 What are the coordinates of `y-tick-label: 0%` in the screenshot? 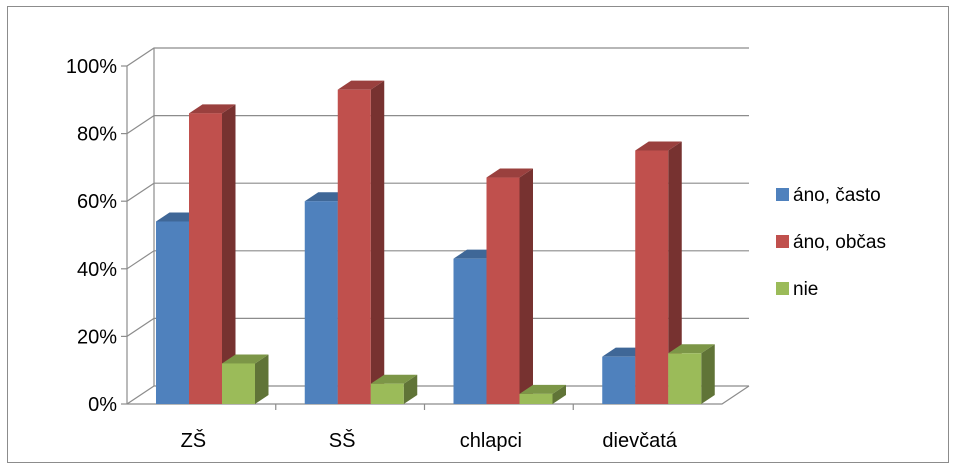 It's located at (102, 405).